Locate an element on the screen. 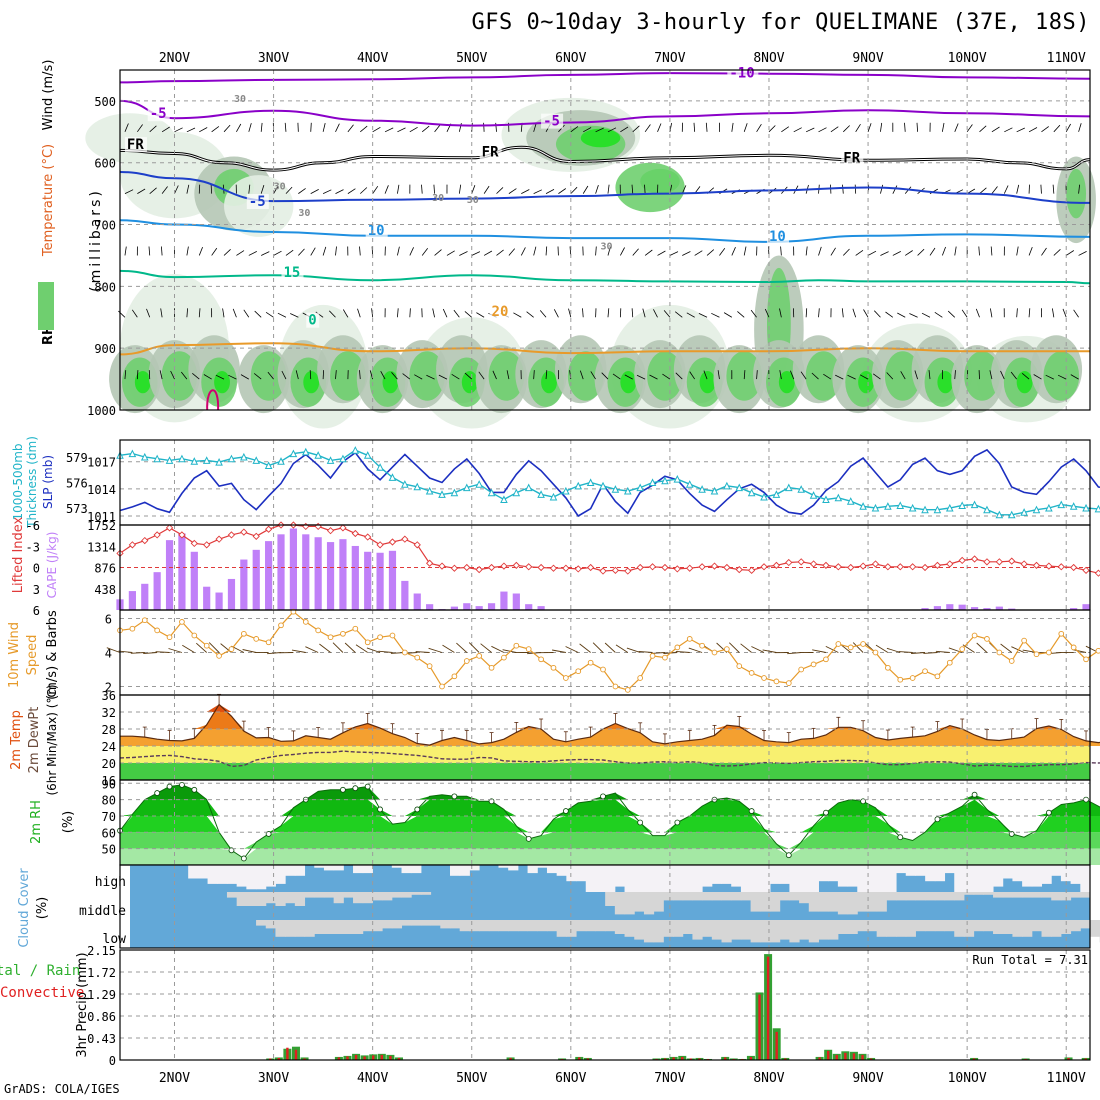 The image size is (1100, 1100). rh-label-1: 2m RH is located at coordinates (36, 822).